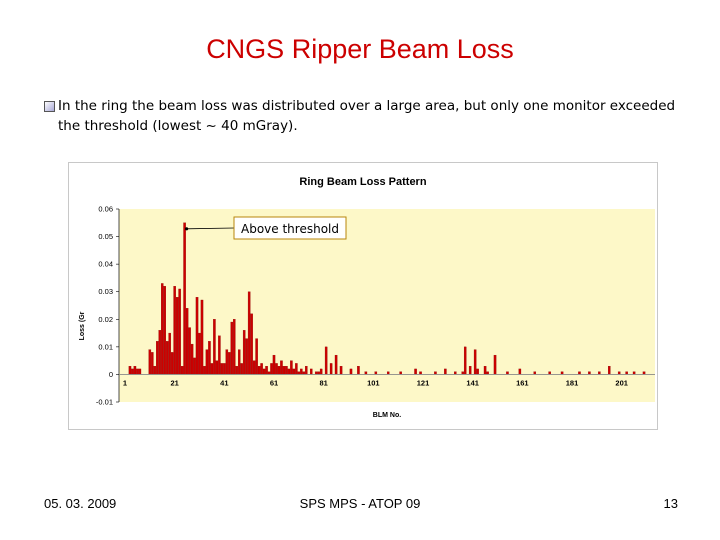 Image resolution: width=720 pixels, height=540 pixels. I want to click on y-tick-label: 0, so click(111, 374).